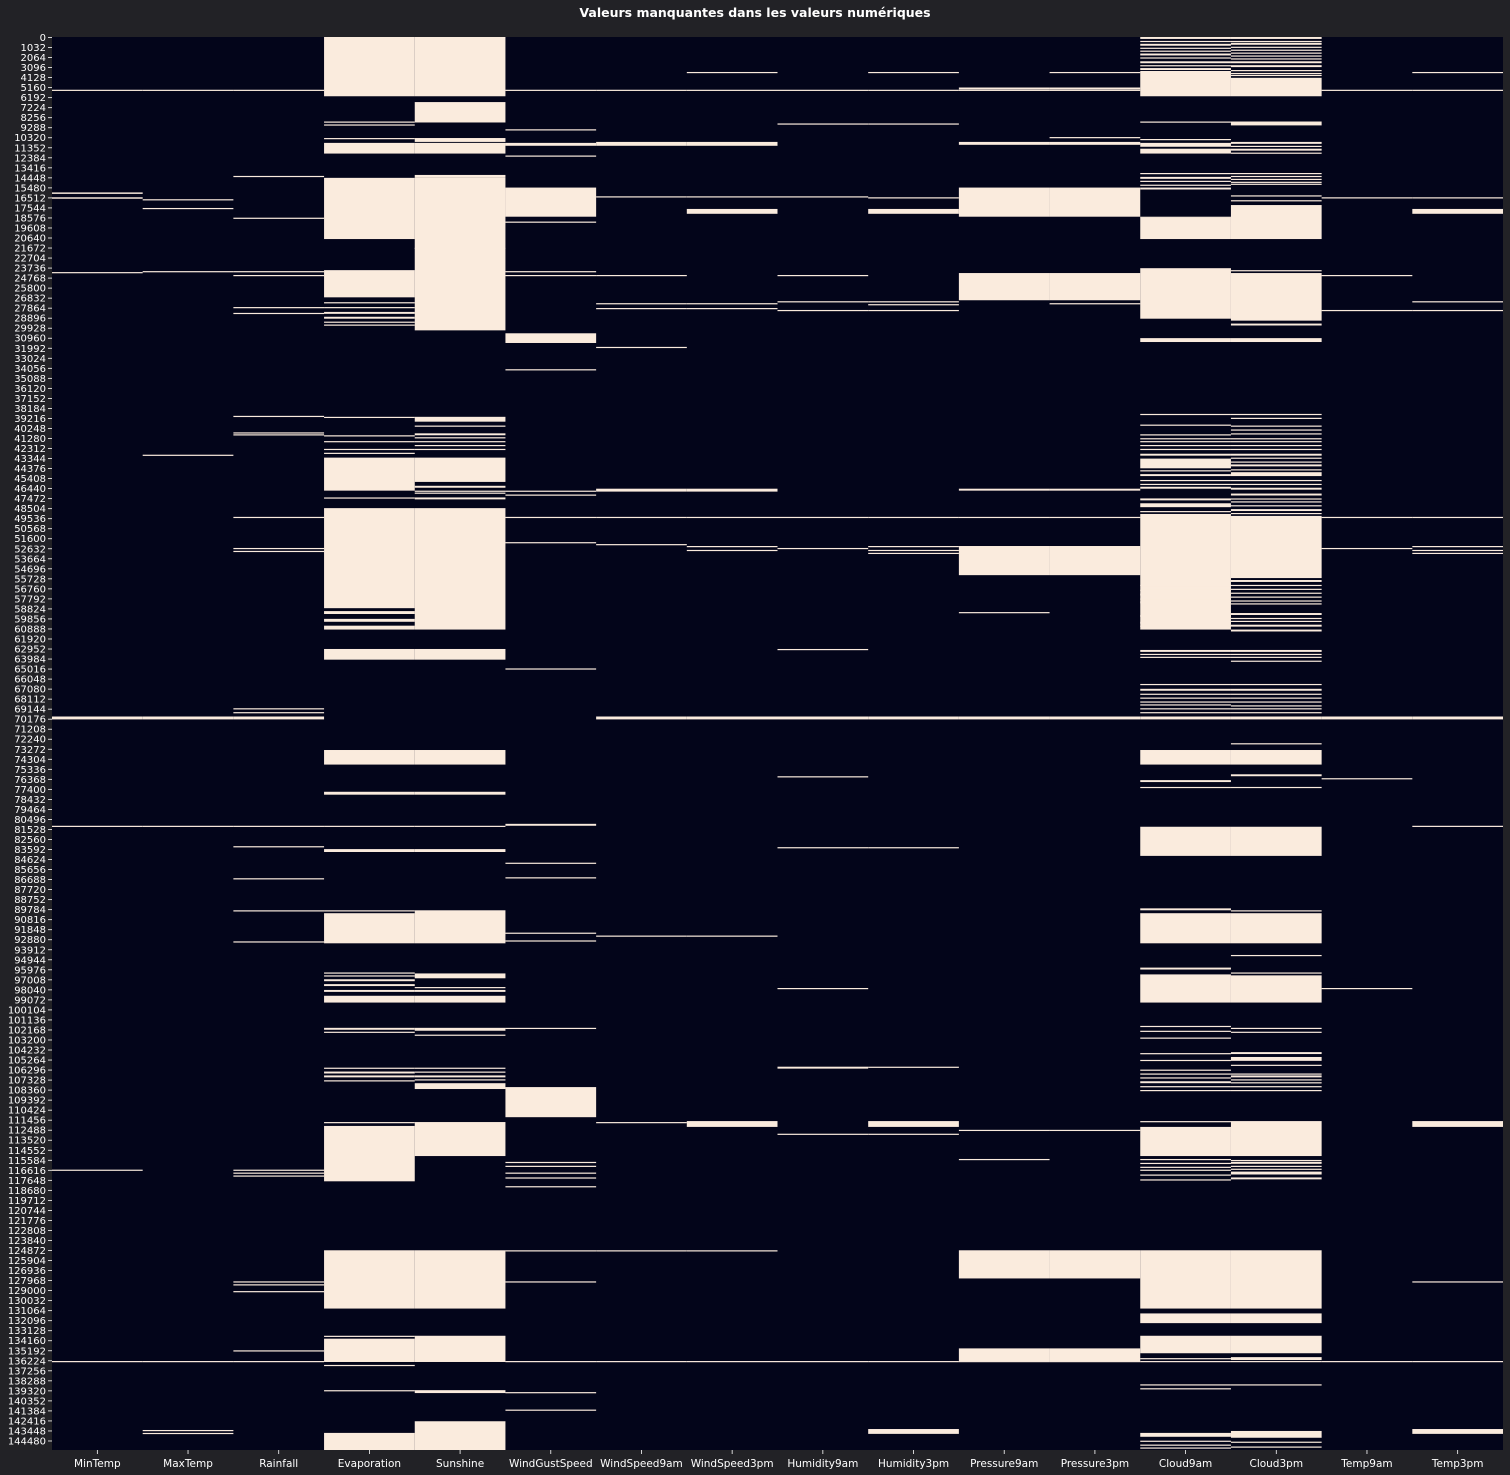 The image size is (1510, 1475). Describe the element at coordinates (30, 800) in the screenshot. I see `y-tick-label: 78432` at that location.